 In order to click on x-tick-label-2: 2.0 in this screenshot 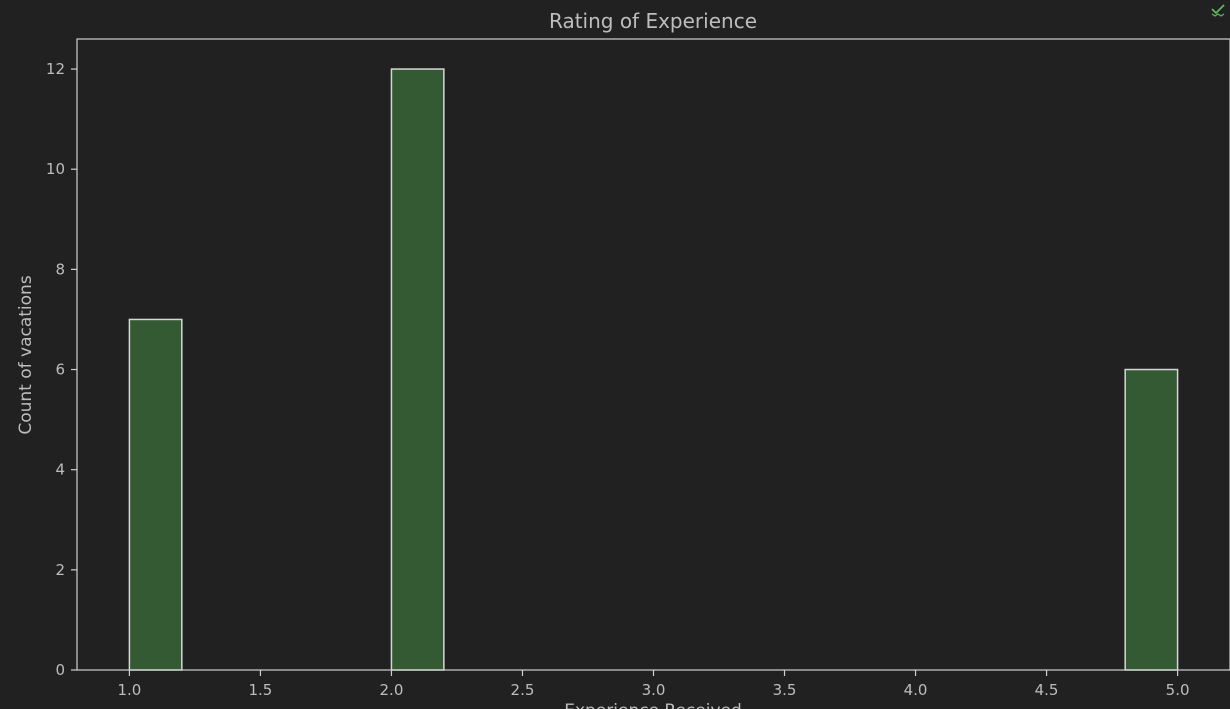, I will do `click(392, 690)`.